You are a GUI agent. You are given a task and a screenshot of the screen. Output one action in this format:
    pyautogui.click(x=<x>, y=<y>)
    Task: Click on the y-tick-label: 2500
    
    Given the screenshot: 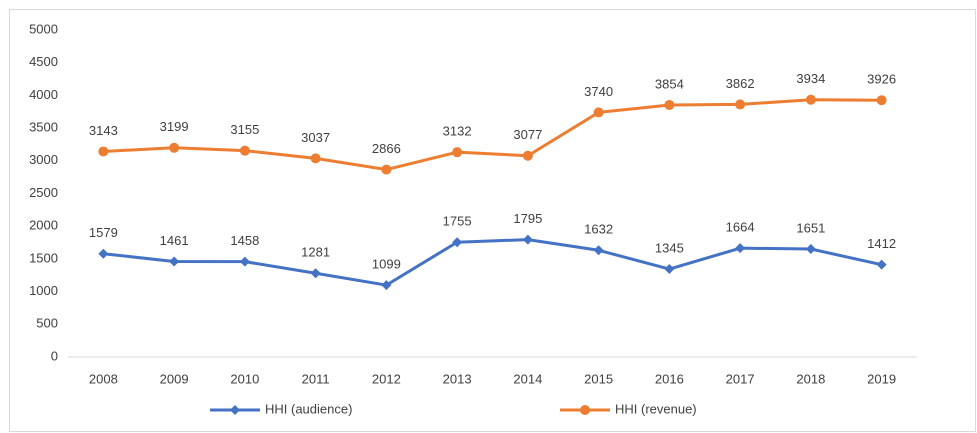 What is the action you would take?
    pyautogui.click(x=43, y=192)
    